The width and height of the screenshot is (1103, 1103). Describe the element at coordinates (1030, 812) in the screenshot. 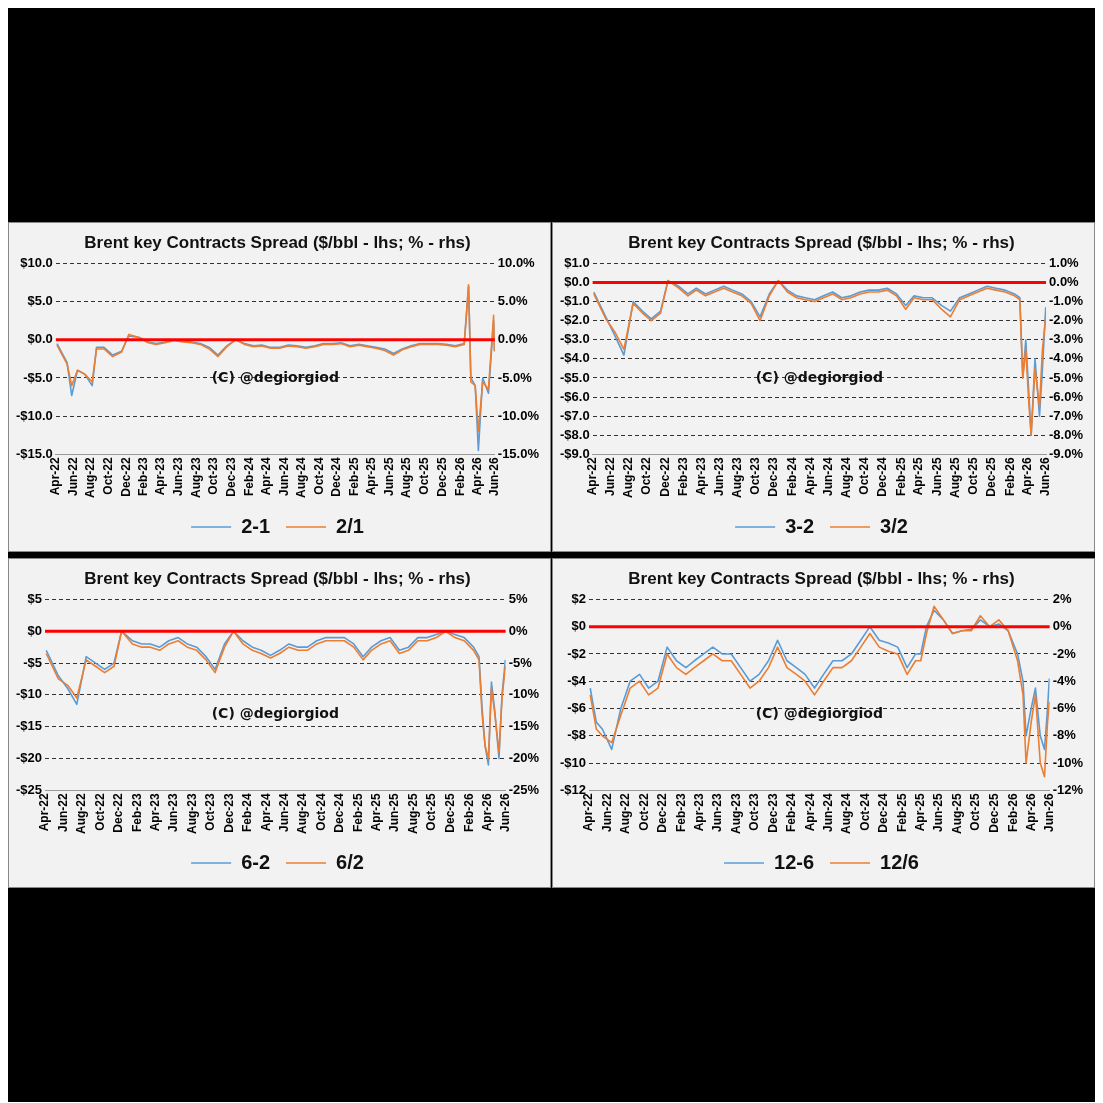

I see `x-tick-label: Apr-26` at that location.